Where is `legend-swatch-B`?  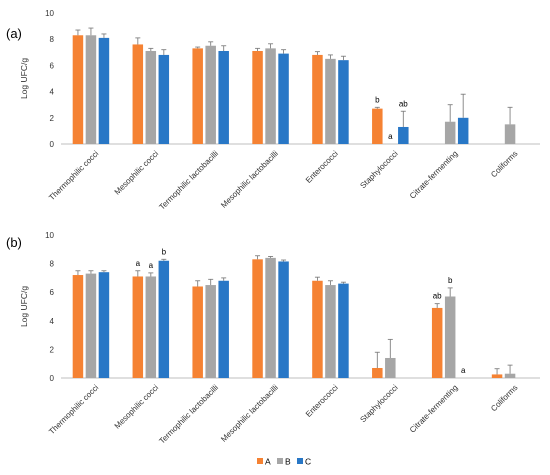
legend-swatch-B is located at coordinates (280, 461).